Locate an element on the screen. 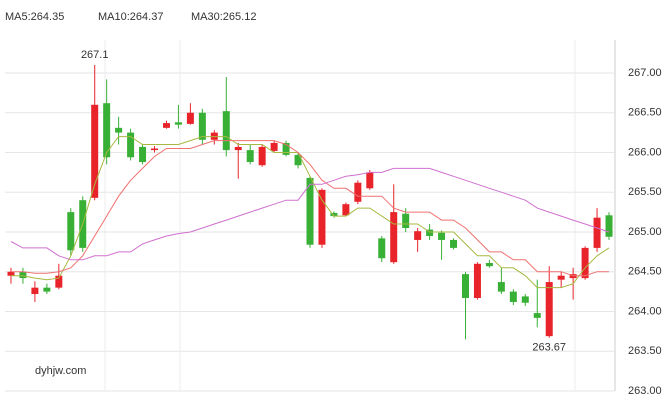 The height and width of the screenshot is (400, 670). y-tick-label: 264.00 is located at coordinates (645, 311).